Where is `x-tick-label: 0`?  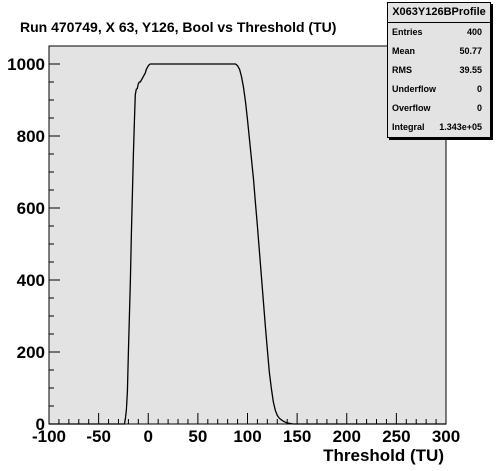 x-tick-label: 0 is located at coordinates (148, 436).